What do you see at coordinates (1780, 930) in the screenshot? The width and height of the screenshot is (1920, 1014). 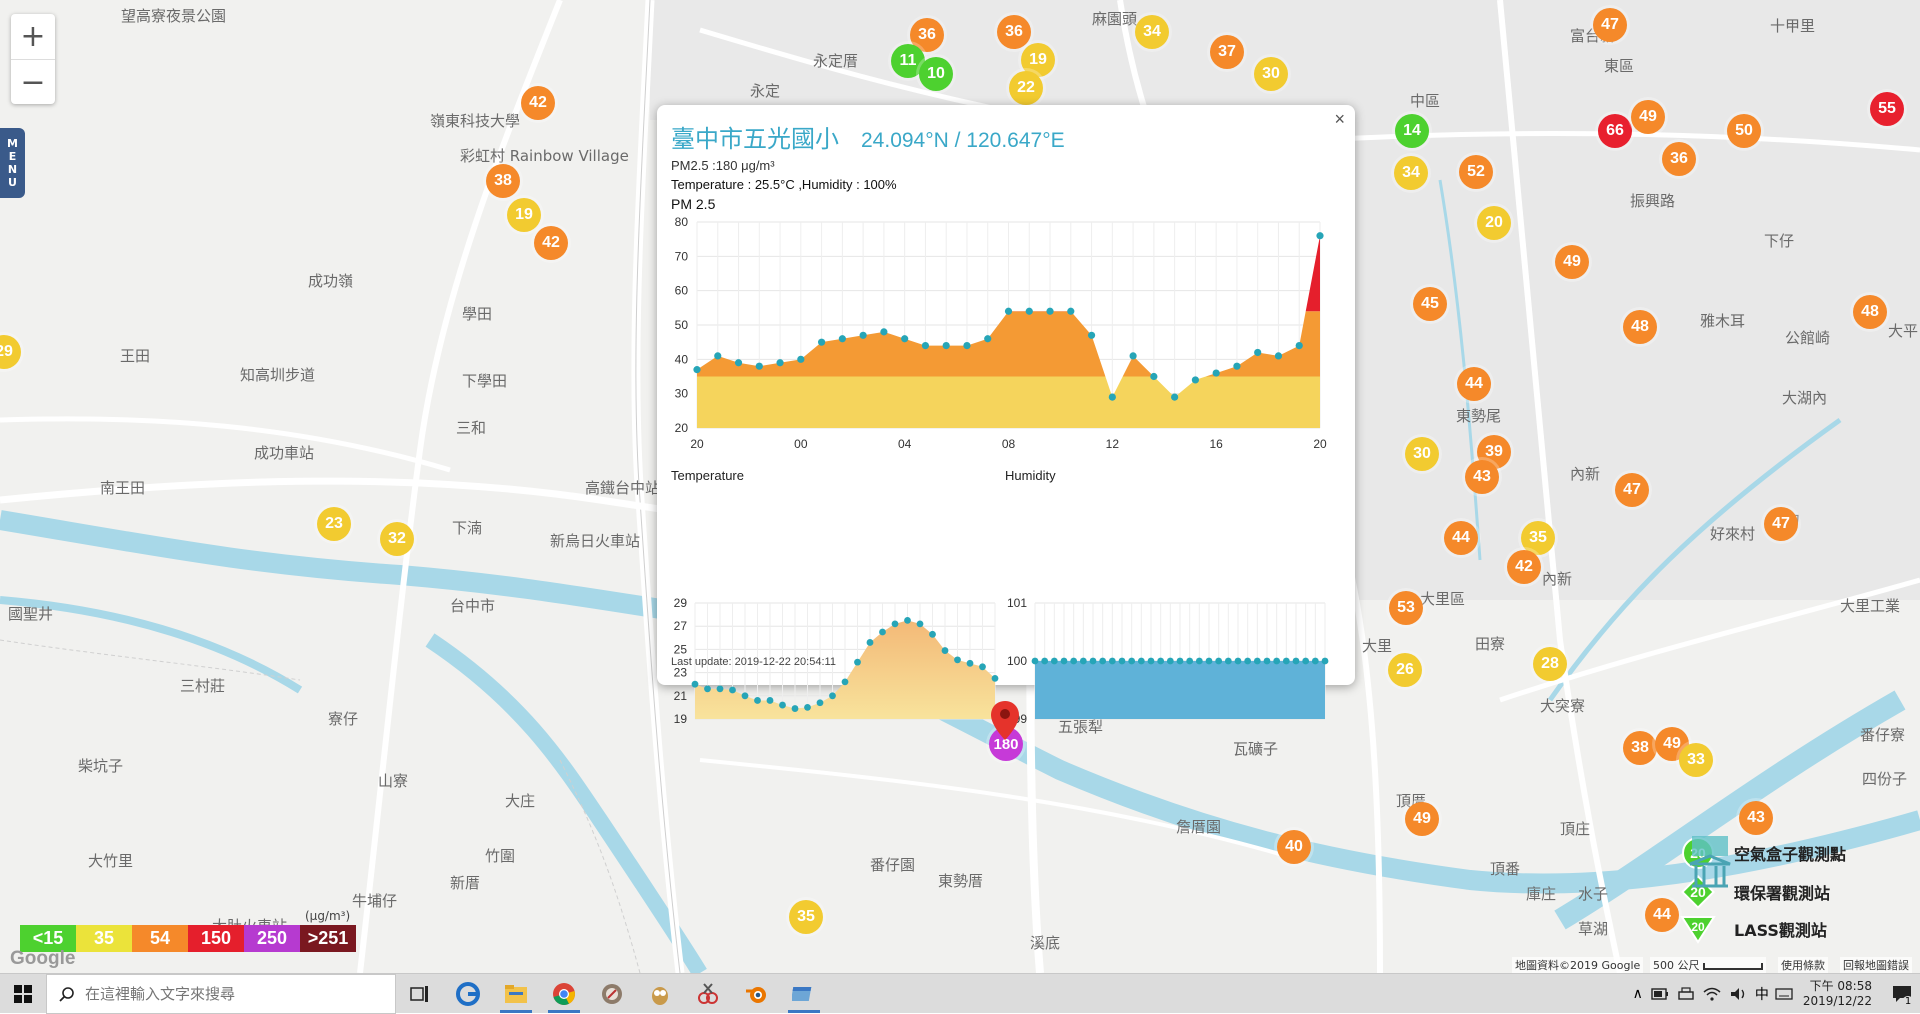 I see `legend-lass-label: LASS觀測站` at bounding box center [1780, 930].